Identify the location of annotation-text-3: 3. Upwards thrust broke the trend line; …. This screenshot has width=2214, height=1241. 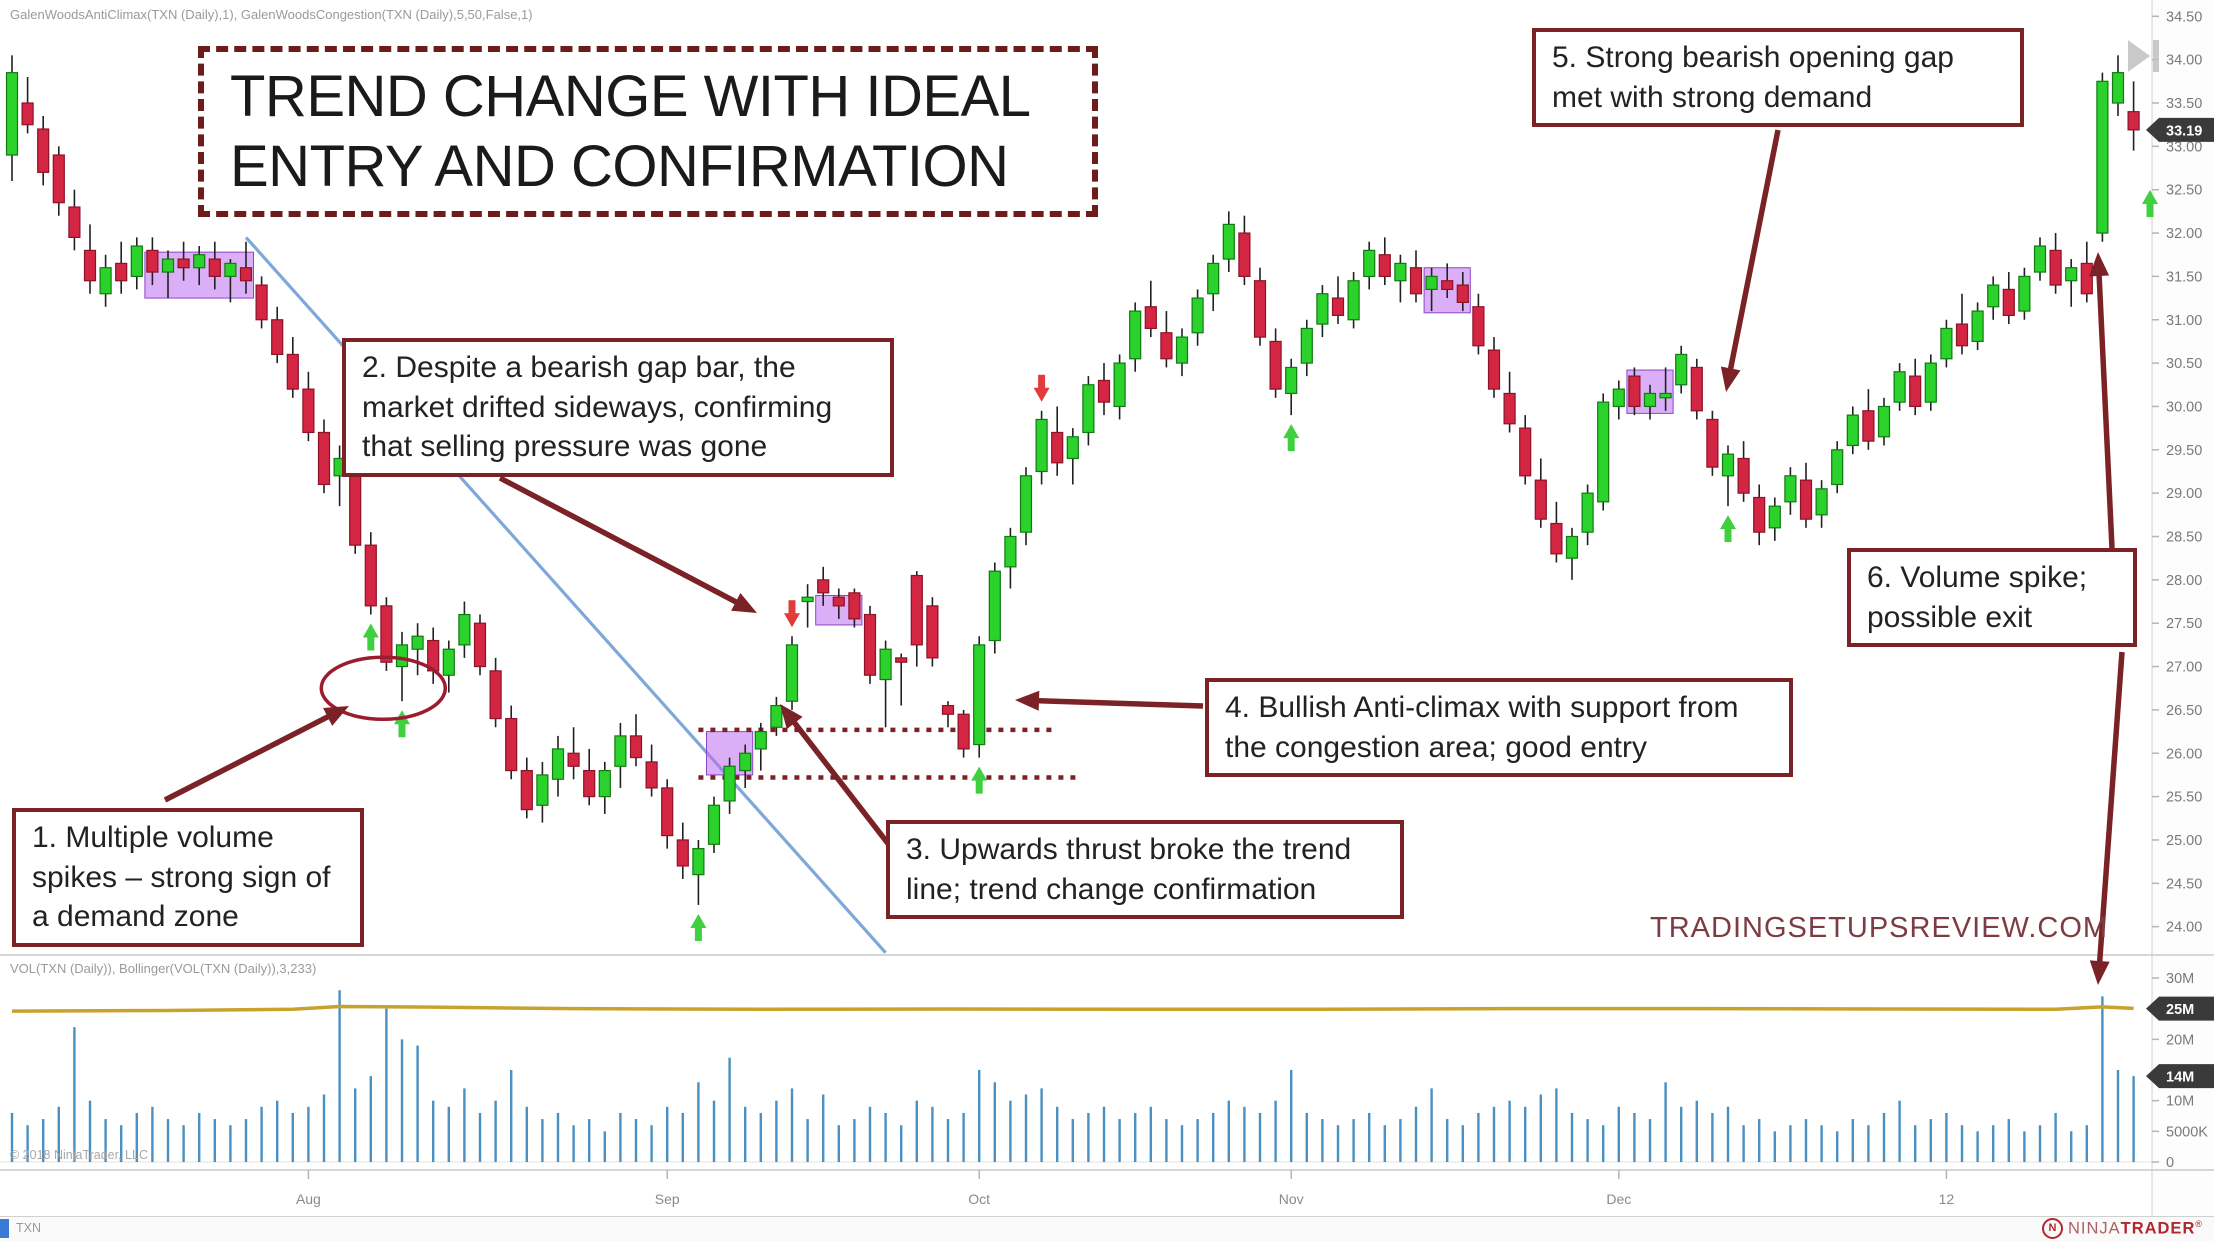
(1129, 869).